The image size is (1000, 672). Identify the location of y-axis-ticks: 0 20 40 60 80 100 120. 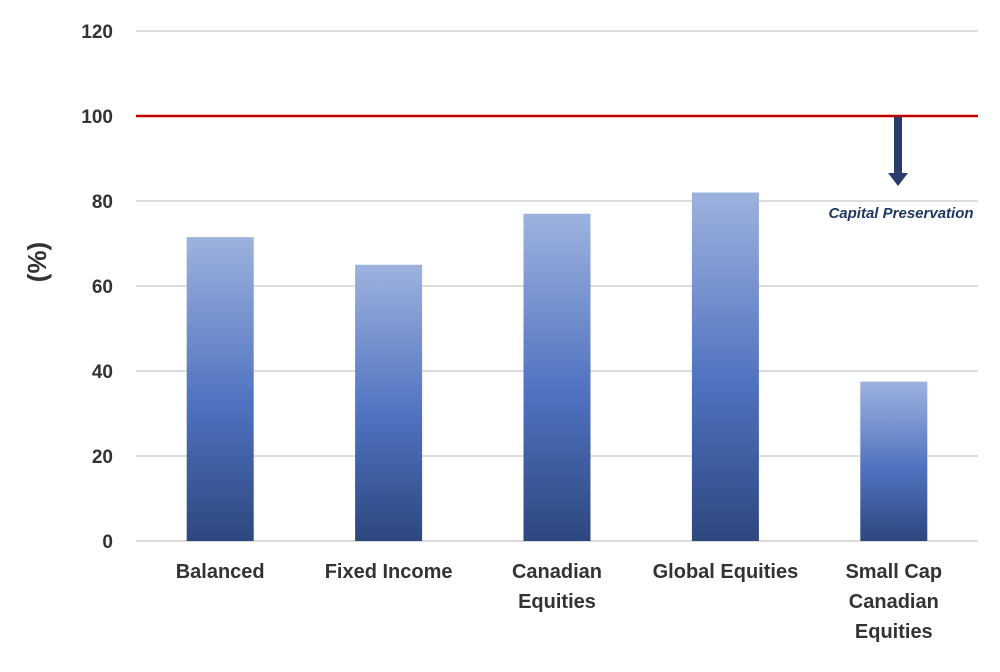
(97, 287).